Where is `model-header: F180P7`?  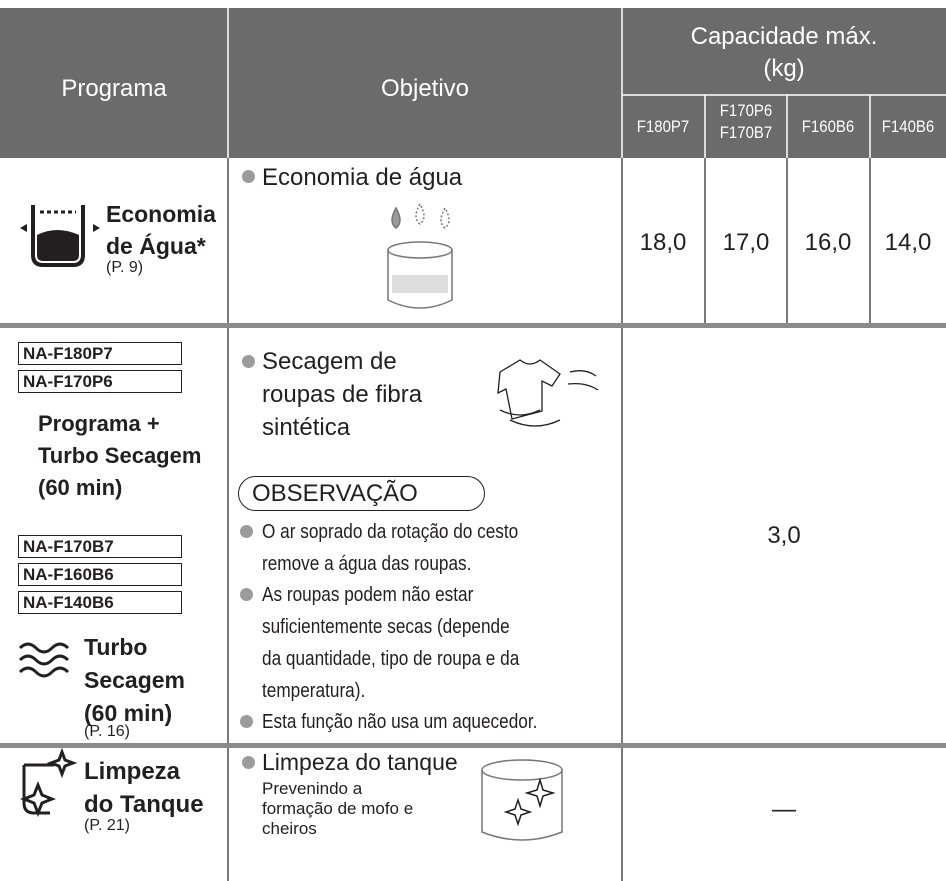
model-header: F180P7 is located at coordinates (663, 126).